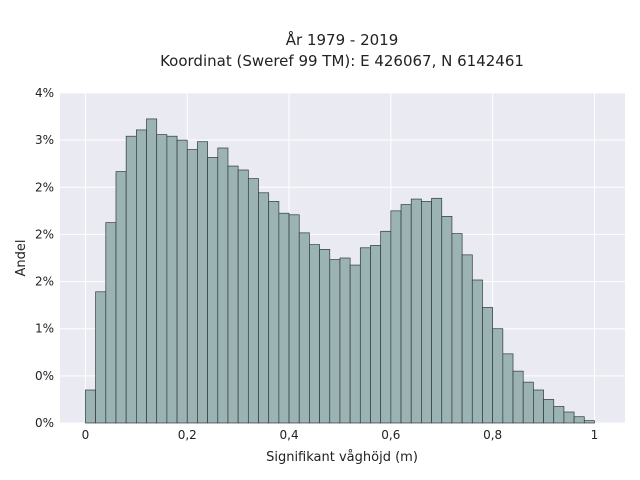  Describe the element at coordinates (342, 457) in the screenshot. I see `x-axis-label: Signifikant våghöjd (m)` at that location.